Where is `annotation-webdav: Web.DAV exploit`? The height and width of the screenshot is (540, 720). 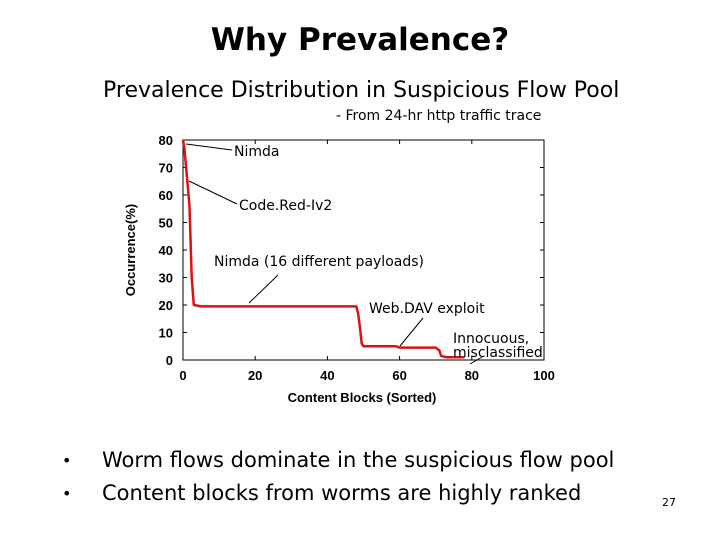
annotation-webdav: Web.DAV exploit is located at coordinates (427, 309).